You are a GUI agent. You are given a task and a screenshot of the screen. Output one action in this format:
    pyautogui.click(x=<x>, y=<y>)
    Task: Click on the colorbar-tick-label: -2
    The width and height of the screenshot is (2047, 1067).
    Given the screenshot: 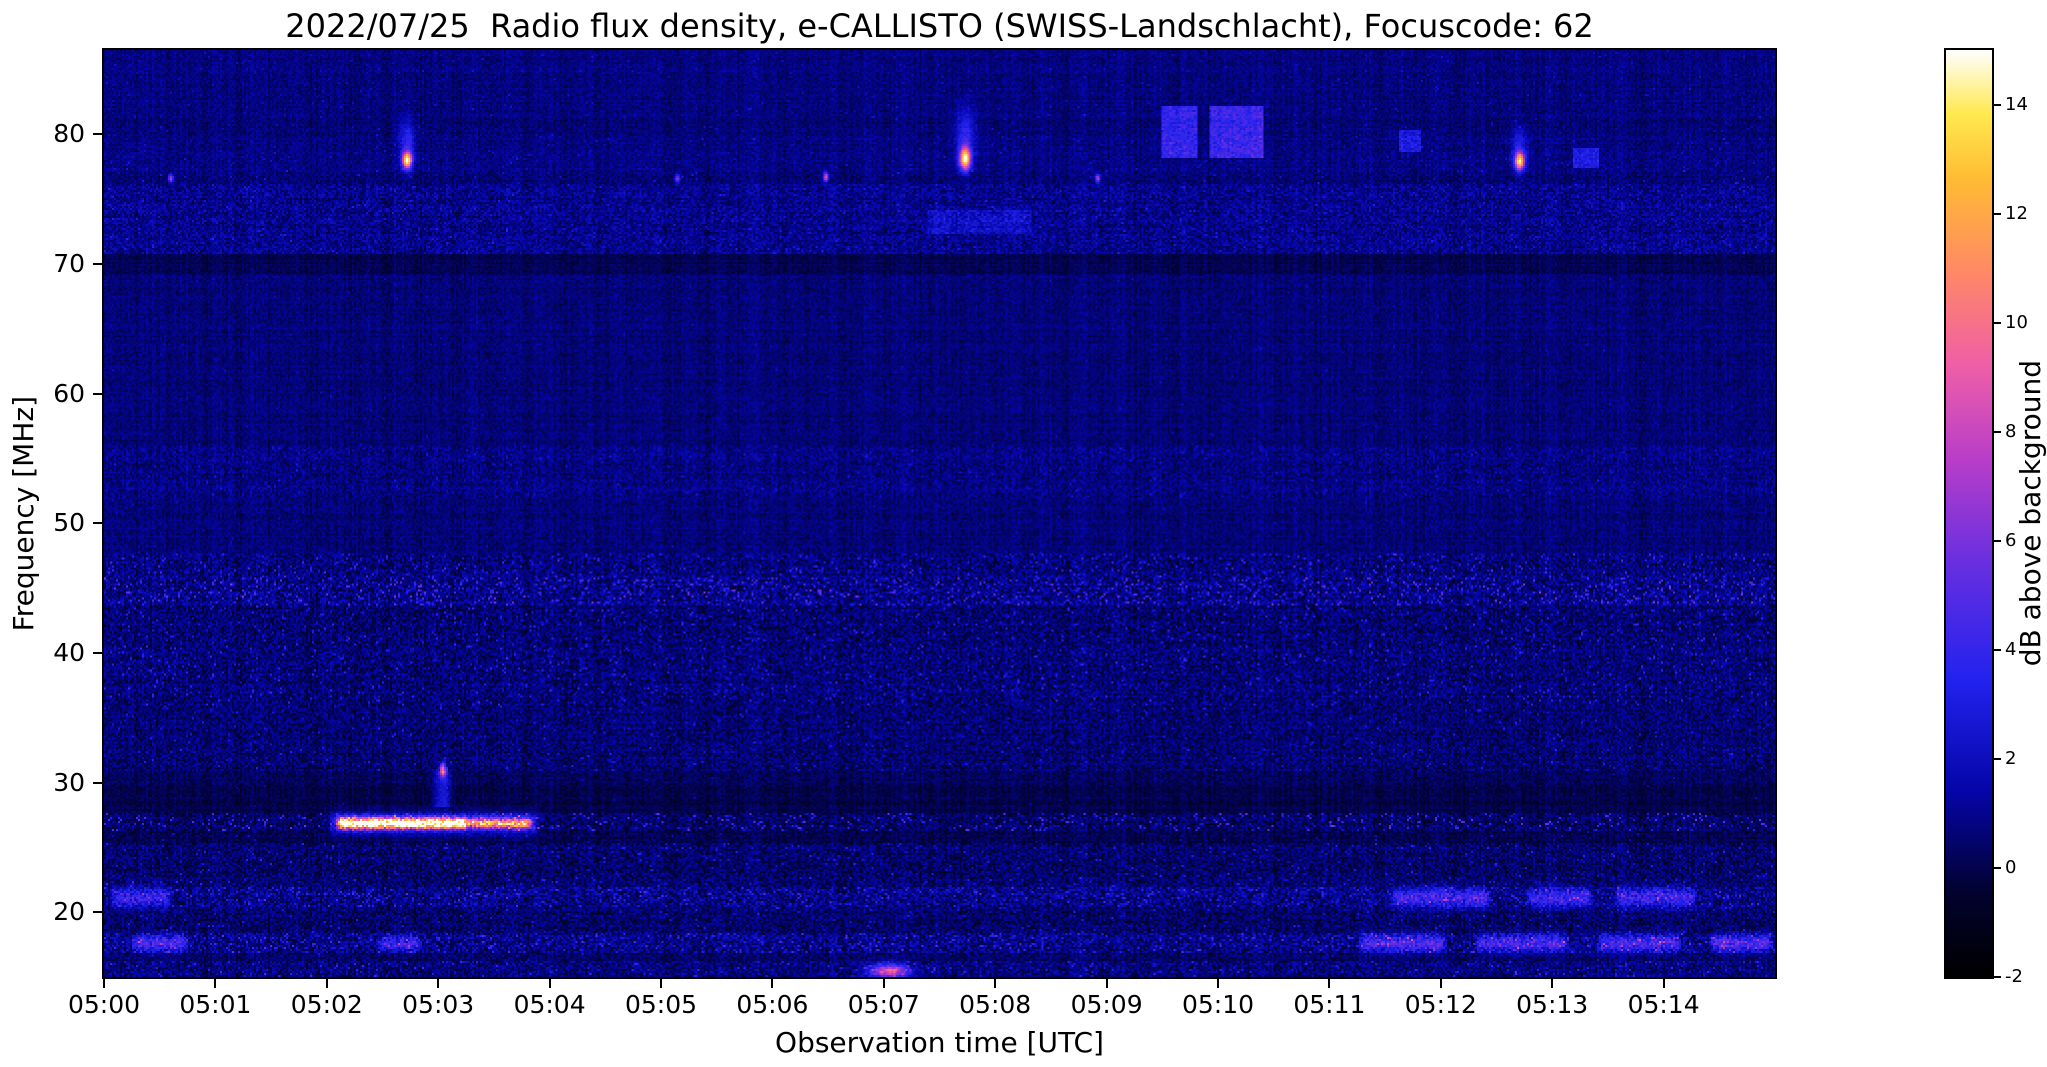 What is the action you would take?
    pyautogui.click(x=2014, y=976)
    